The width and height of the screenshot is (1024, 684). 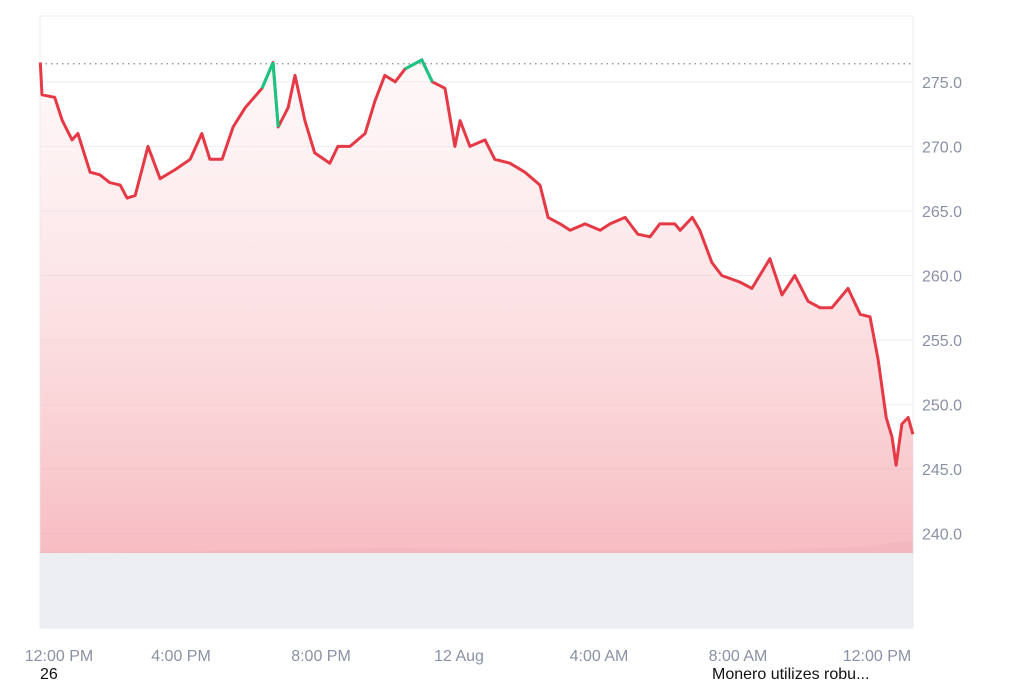 What do you see at coordinates (942, 309) in the screenshot?
I see `y-axis: 240.0 245.0 250.0 255.0 260.0 265.0 270.0 275.0` at bounding box center [942, 309].